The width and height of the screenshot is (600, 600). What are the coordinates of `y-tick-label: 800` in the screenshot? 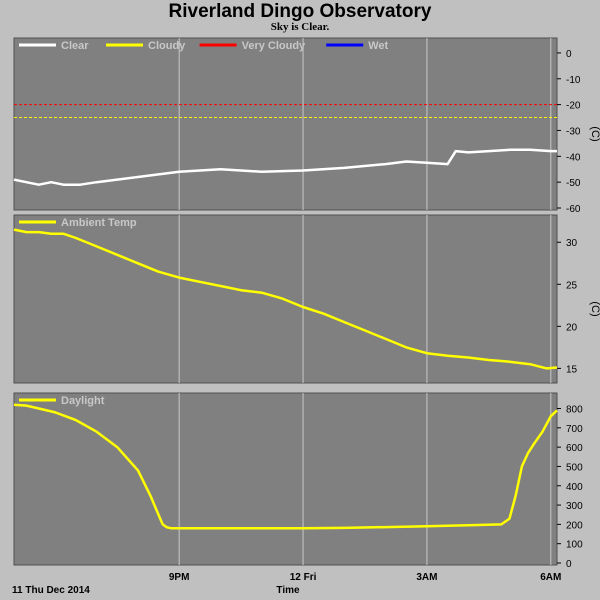 It's located at (574, 410).